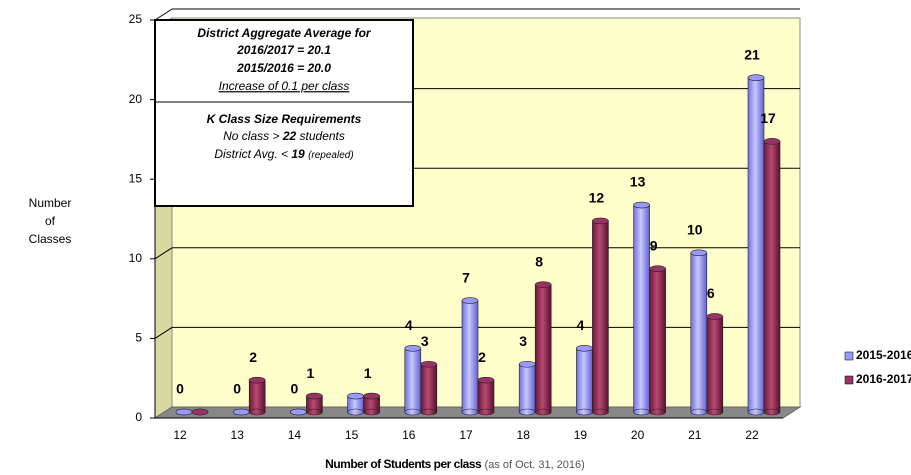 The height and width of the screenshot is (475, 911). What do you see at coordinates (136, 178) in the screenshot?
I see `y-tick-label: 15` at bounding box center [136, 178].